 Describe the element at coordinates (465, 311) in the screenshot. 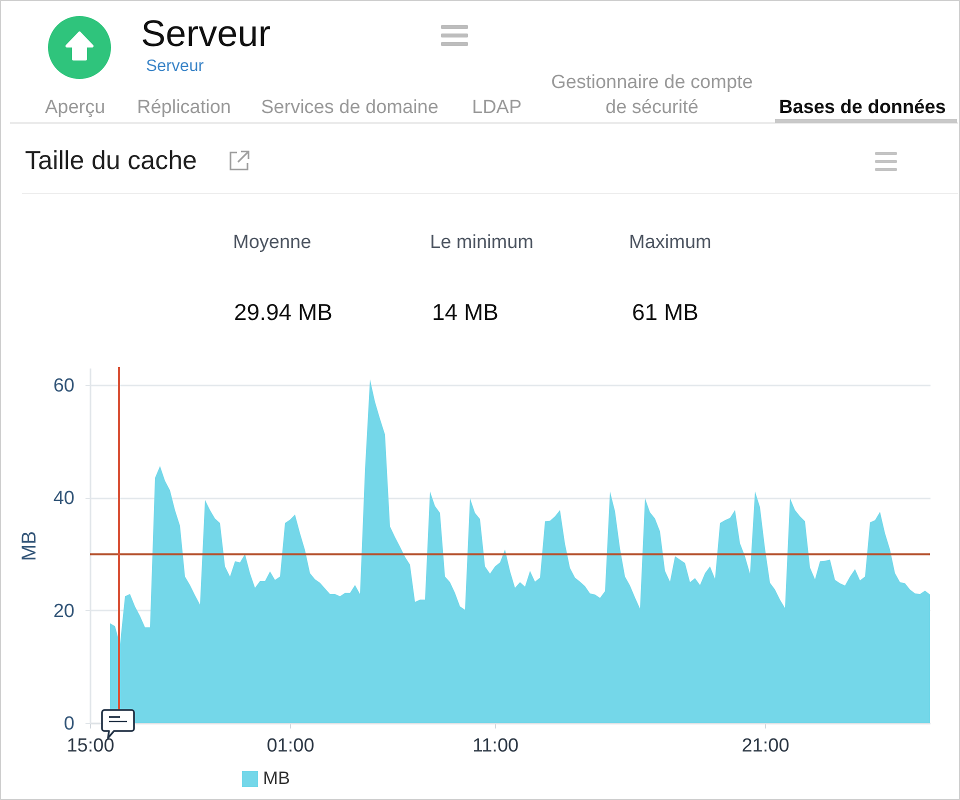

I see `text: 14 MB` at that location.